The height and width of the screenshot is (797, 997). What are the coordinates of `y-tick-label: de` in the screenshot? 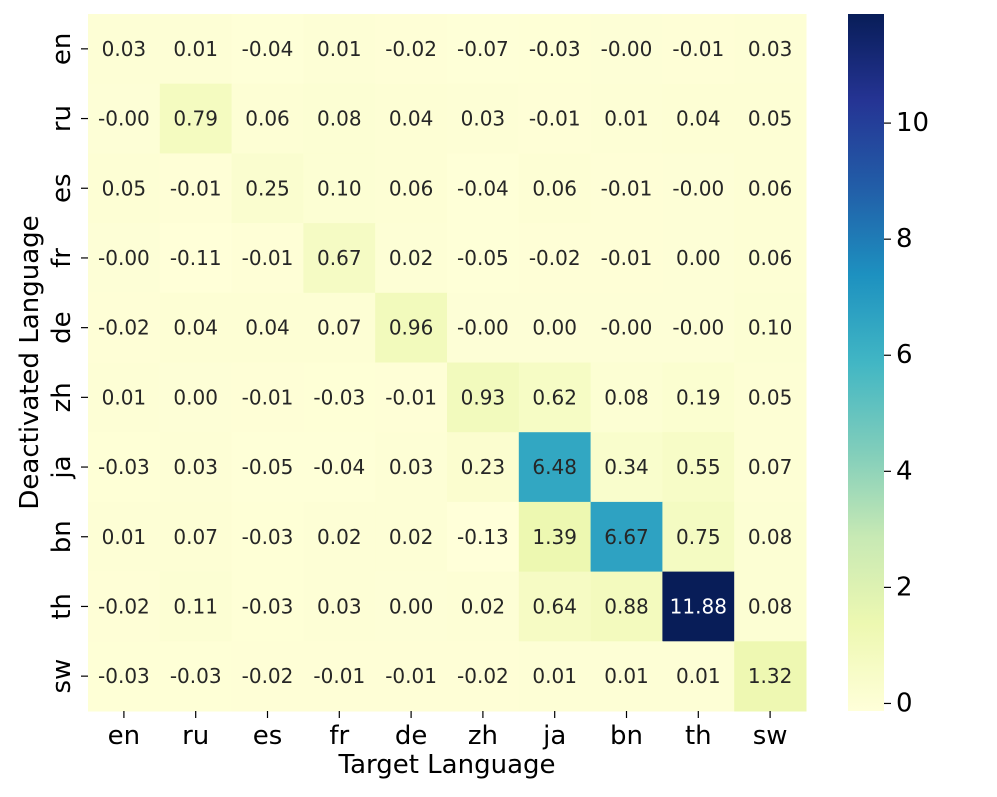 It's located at (62, 327).